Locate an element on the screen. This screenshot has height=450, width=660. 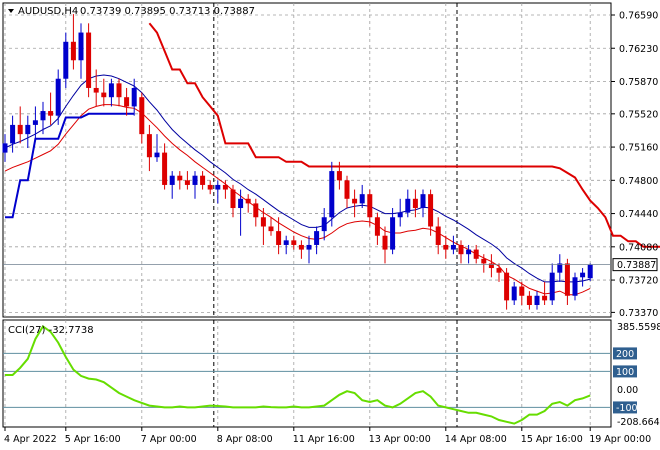
time-tick-label: 15 Apr 16:00 is located at coordinates (552, 439).